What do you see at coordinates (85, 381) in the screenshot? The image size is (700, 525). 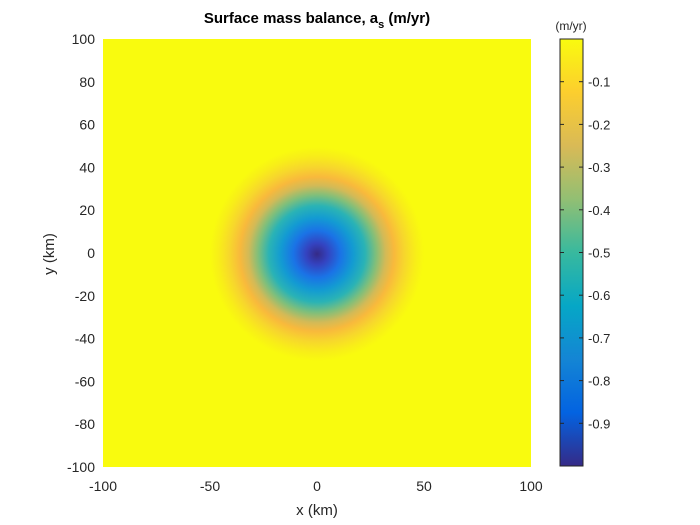 I see `y-tick-label: -60` at bounding box center [85, 381].